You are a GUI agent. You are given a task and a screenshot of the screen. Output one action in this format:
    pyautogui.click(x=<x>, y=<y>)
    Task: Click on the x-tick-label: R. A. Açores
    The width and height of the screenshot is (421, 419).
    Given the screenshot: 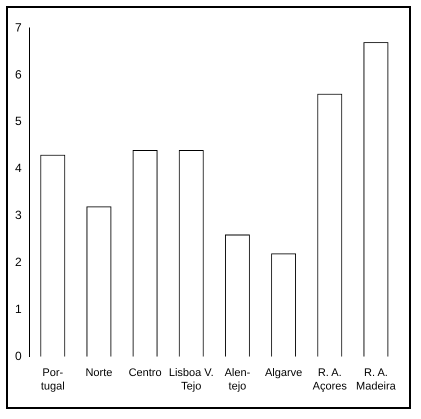 What is the action you would take?
    pyautogui.click(x=330, y=379)
    